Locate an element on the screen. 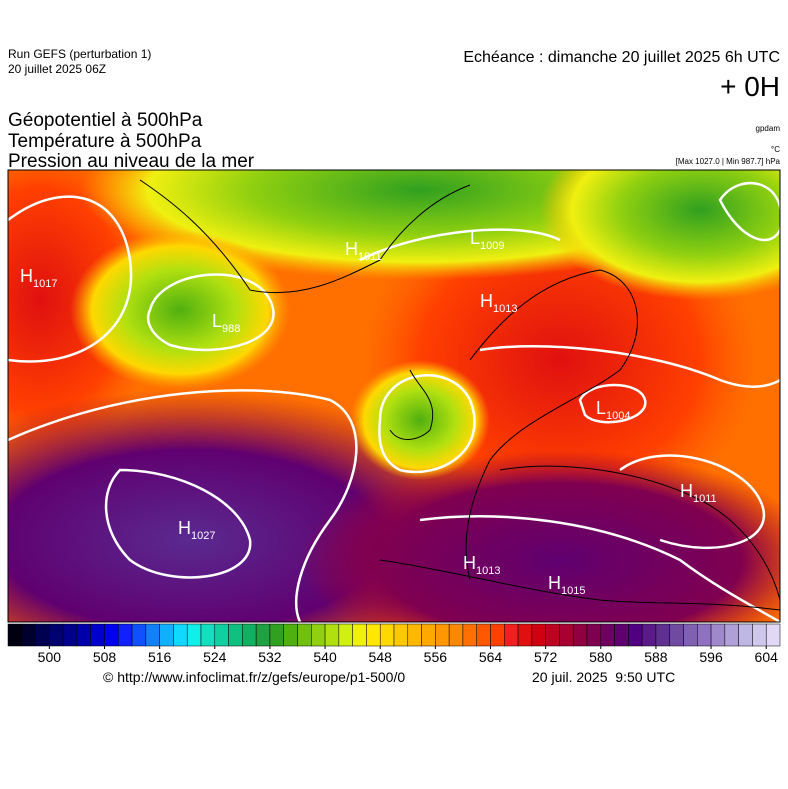 This screenshot has width=788, height=789. pressure-center: H1015 is located at coordinates (566, 585).